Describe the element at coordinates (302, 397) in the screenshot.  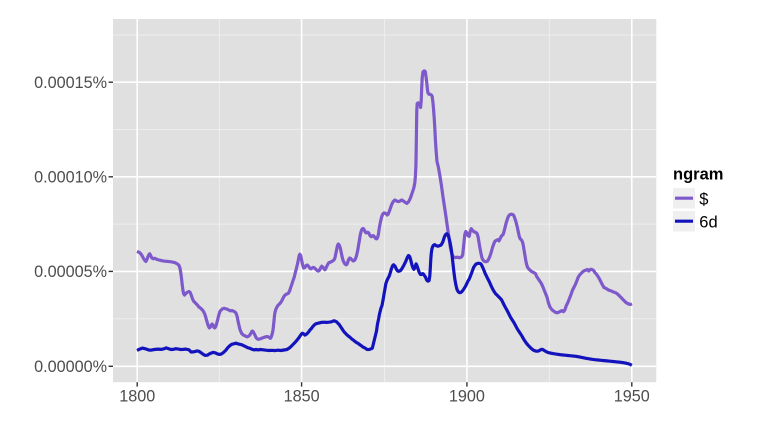
I see `svg-text: 1850` at that location.